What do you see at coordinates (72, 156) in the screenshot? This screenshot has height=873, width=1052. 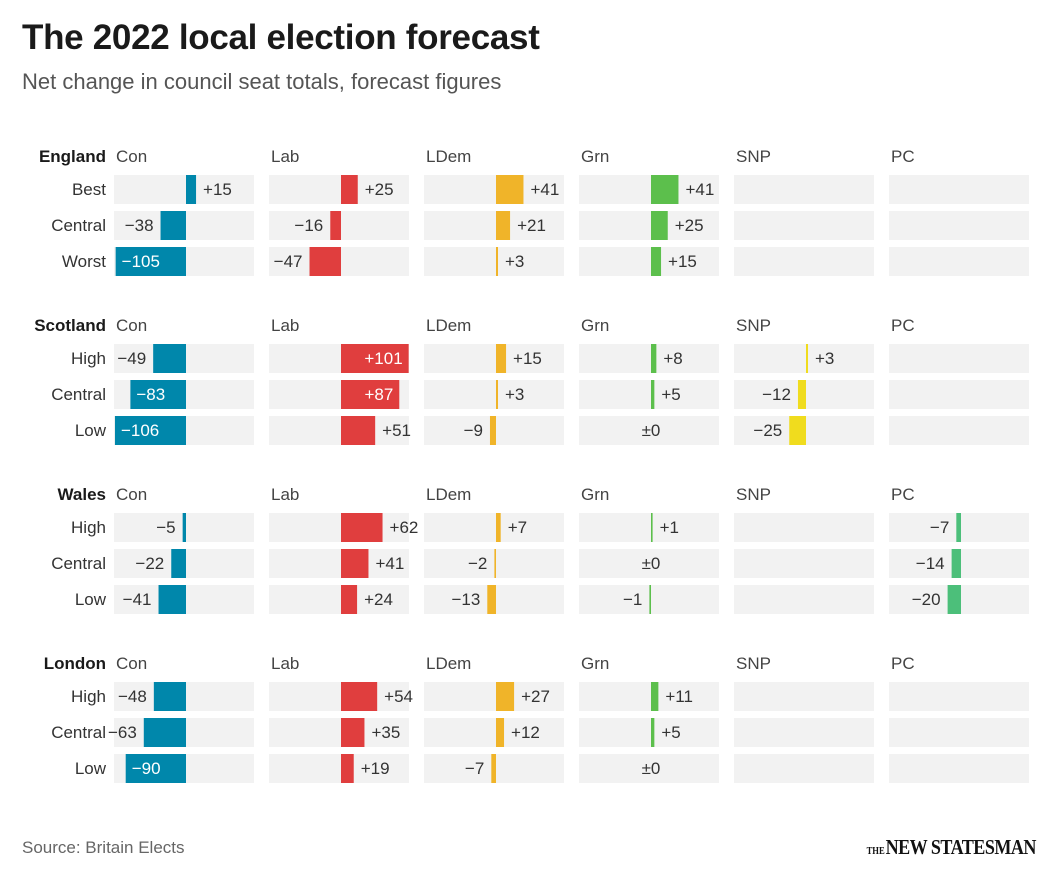 I see `region-label: England` at bounding box center [72, 156].